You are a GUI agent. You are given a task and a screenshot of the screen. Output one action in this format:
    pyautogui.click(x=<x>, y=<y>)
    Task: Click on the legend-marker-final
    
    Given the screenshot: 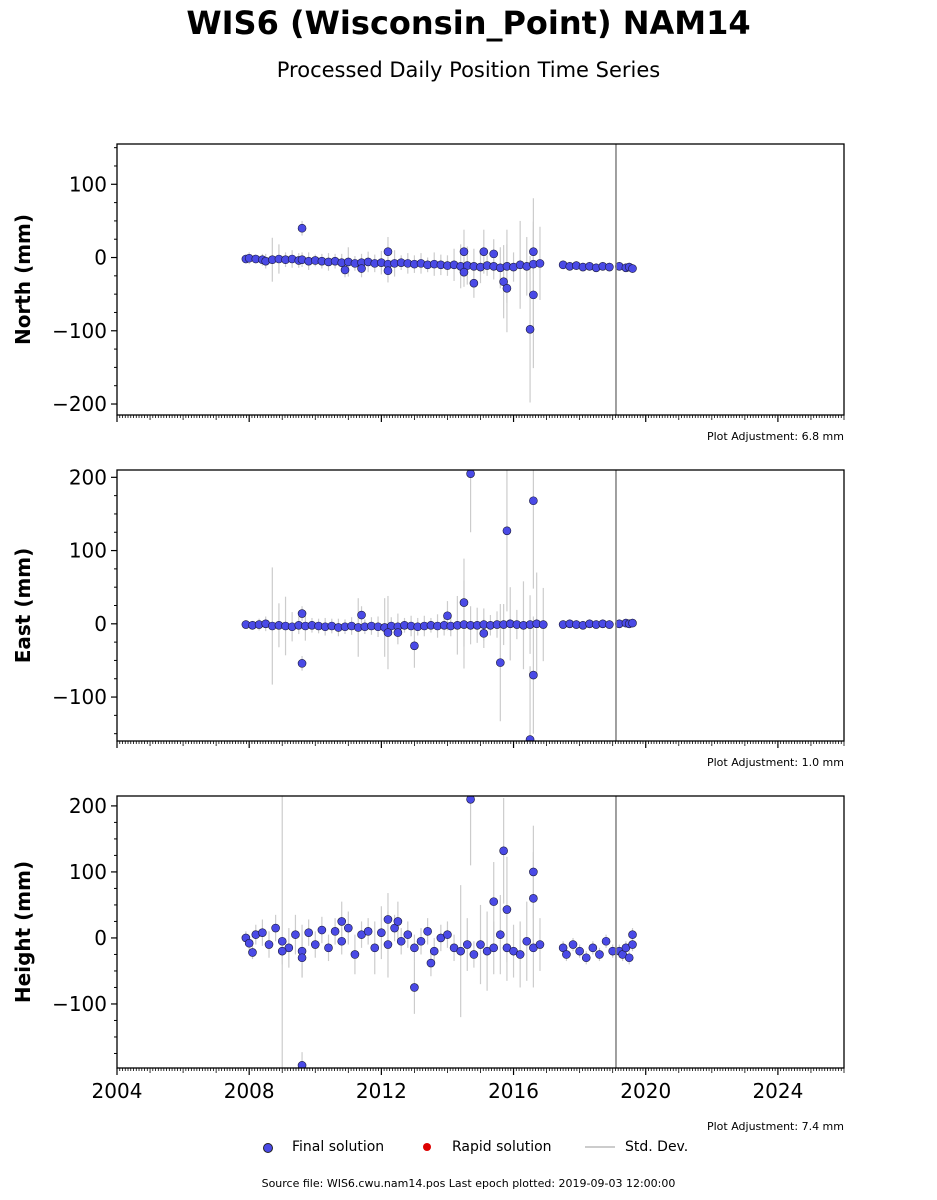 What is the action you would take?
    pyautogui.click(x=267, y=1147)
    